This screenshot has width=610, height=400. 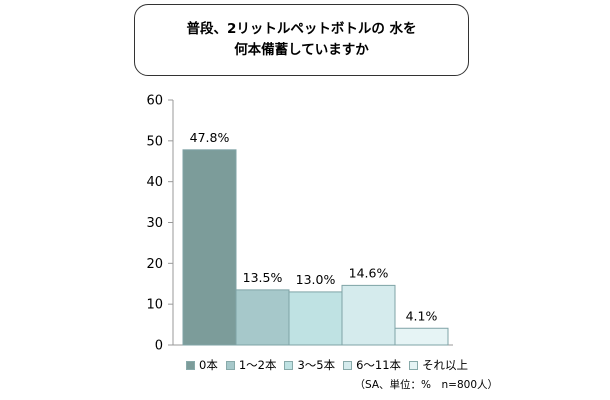 What do you see at coordinates (159, 346) in the screenshot?
I see `y-tick-label: 0` at bounding box center [159, 346].